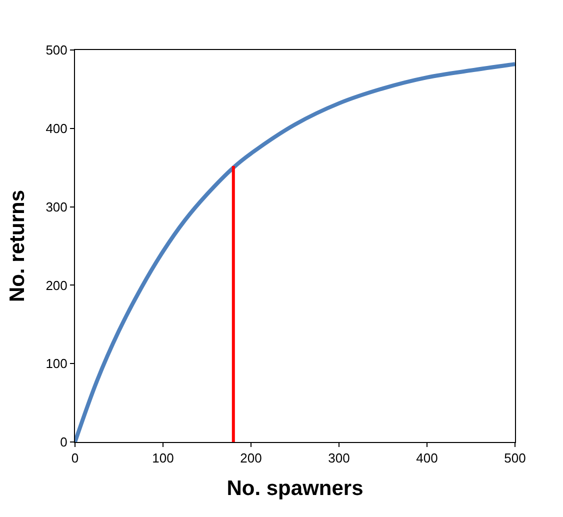 Image resolution: width=563 pixels, height=517 pixels. Describe the element at coordinates (17, 246) in the screenshot. I see `y-axis-title: No. returns` at that location.